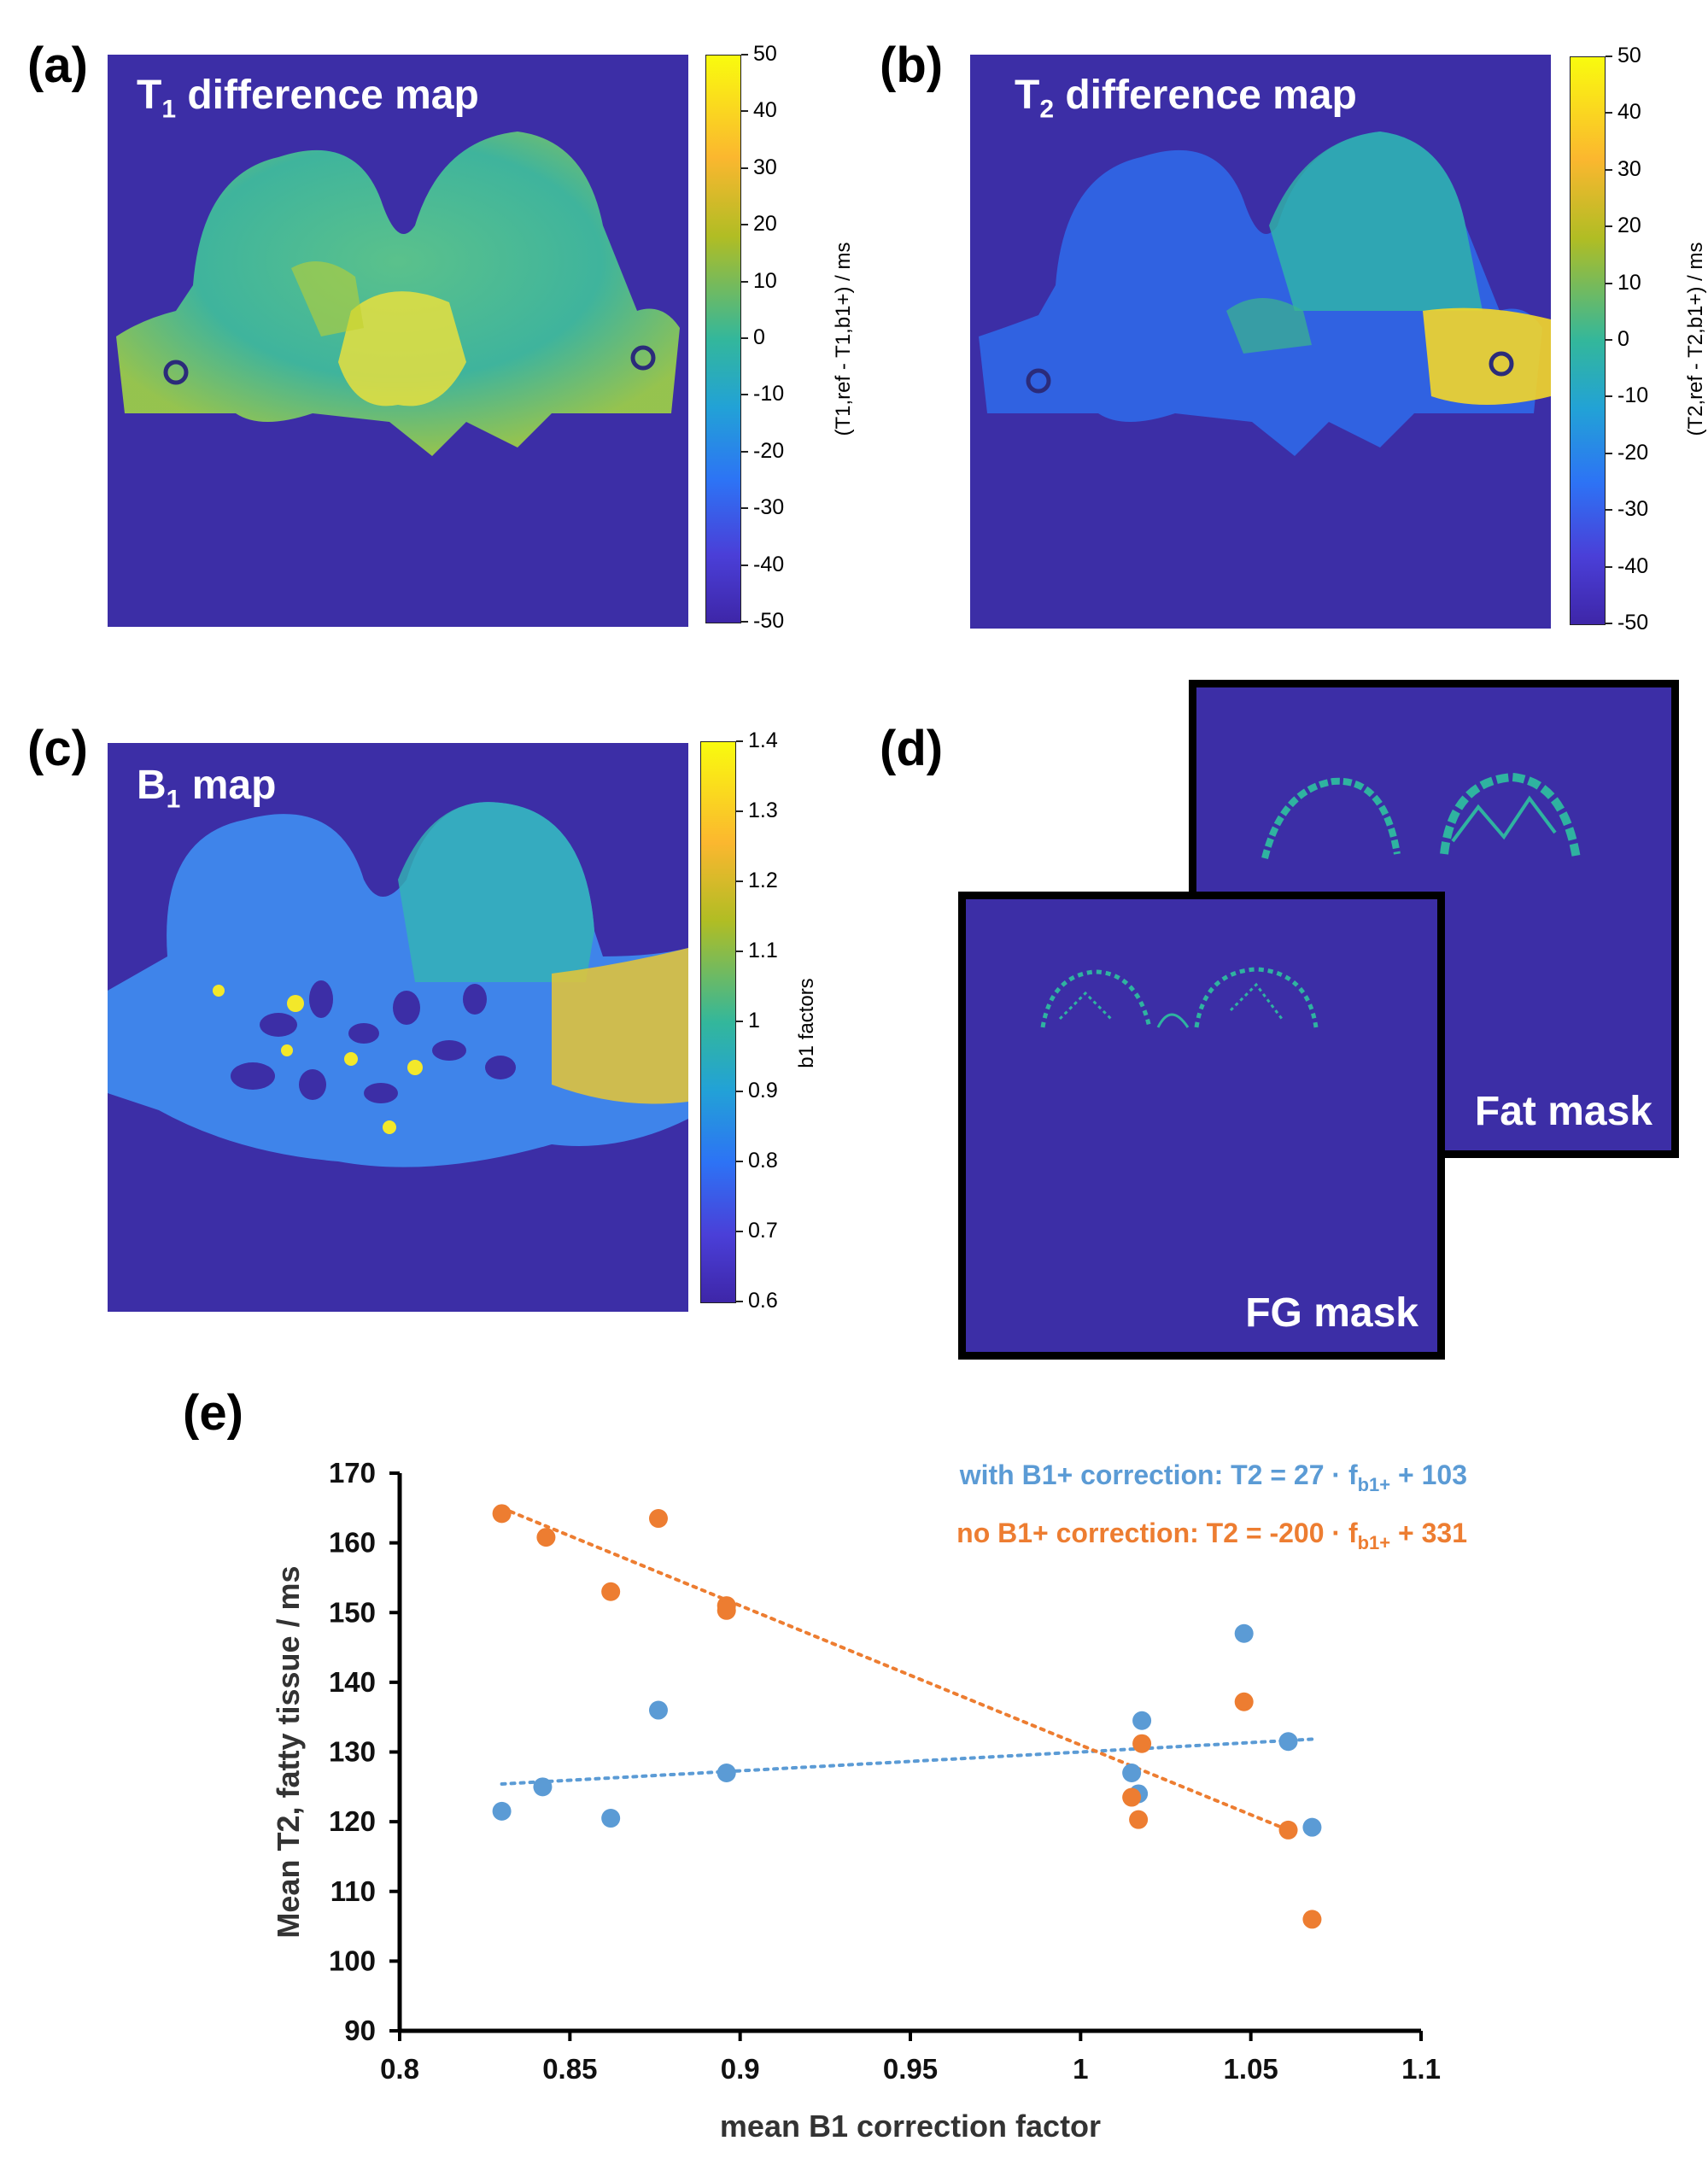 Image resolution: width=1708 pixels, height=2176 pixels. I want to click on fg-mask-shape, so click(1179, 997).